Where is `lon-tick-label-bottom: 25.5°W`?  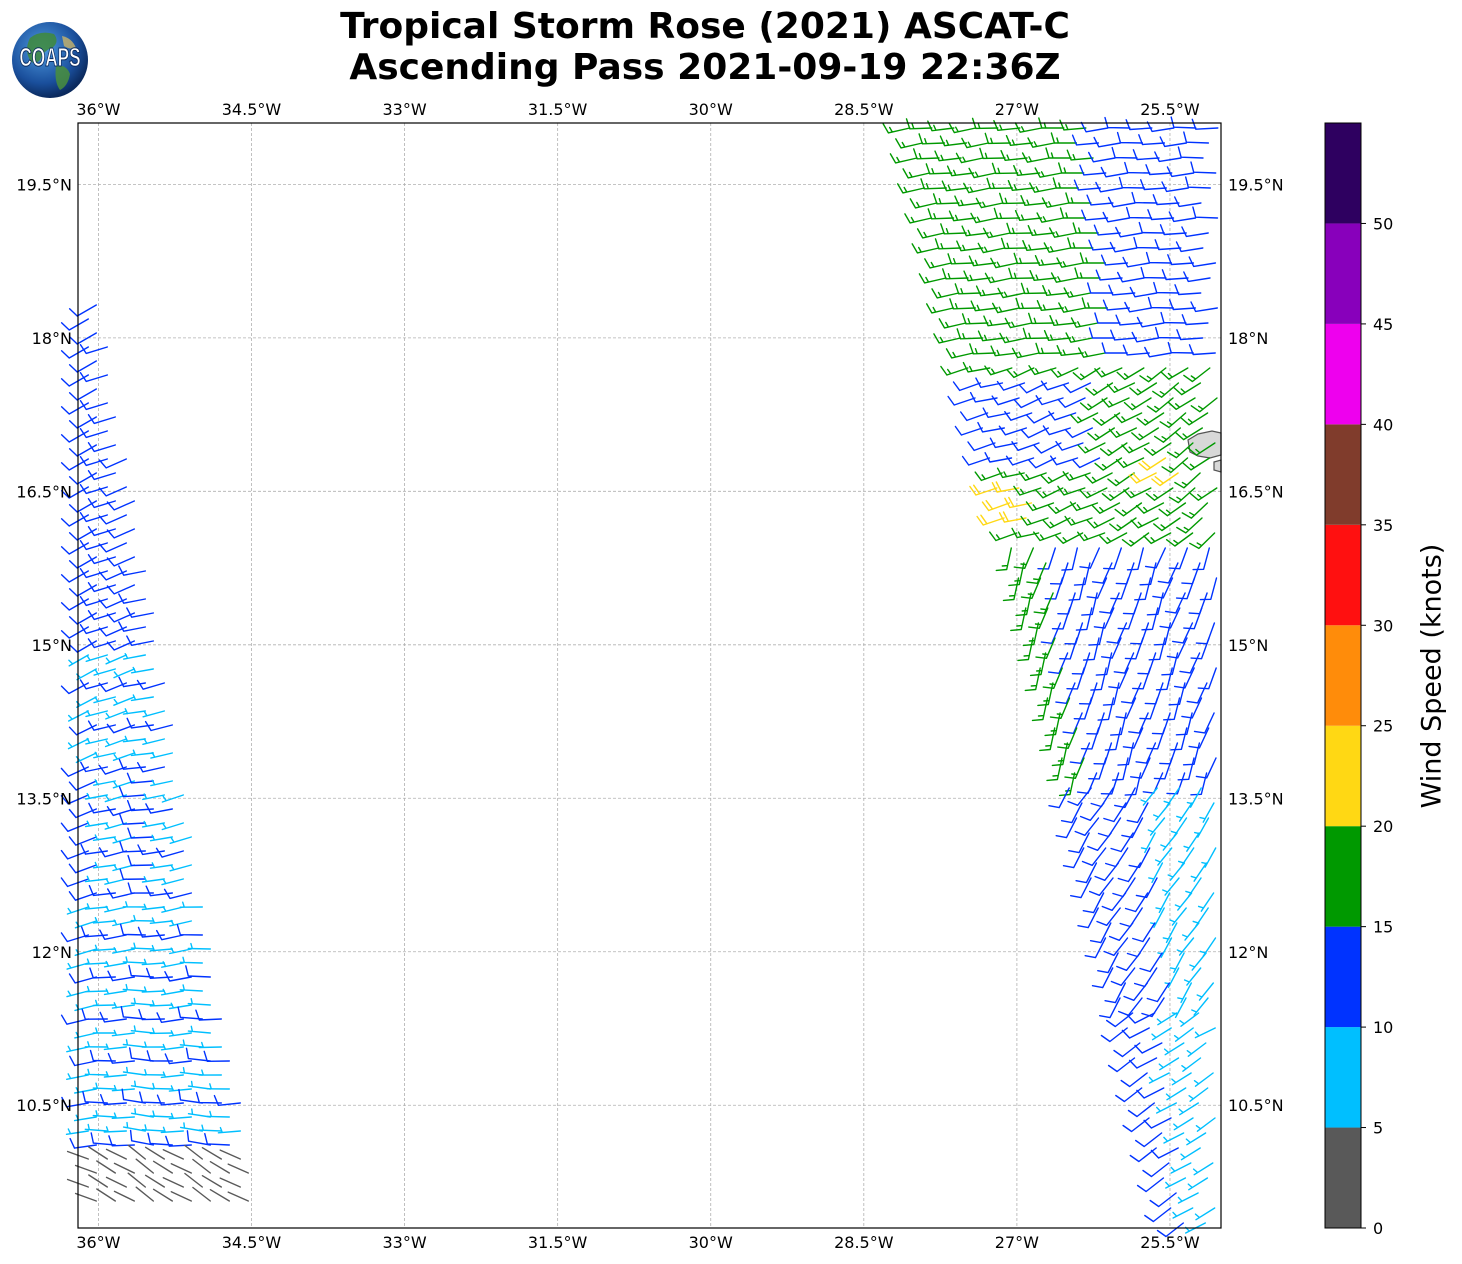 lon-tick-label-bottom: 25.5°W is located at coordinates (1170, 1242).